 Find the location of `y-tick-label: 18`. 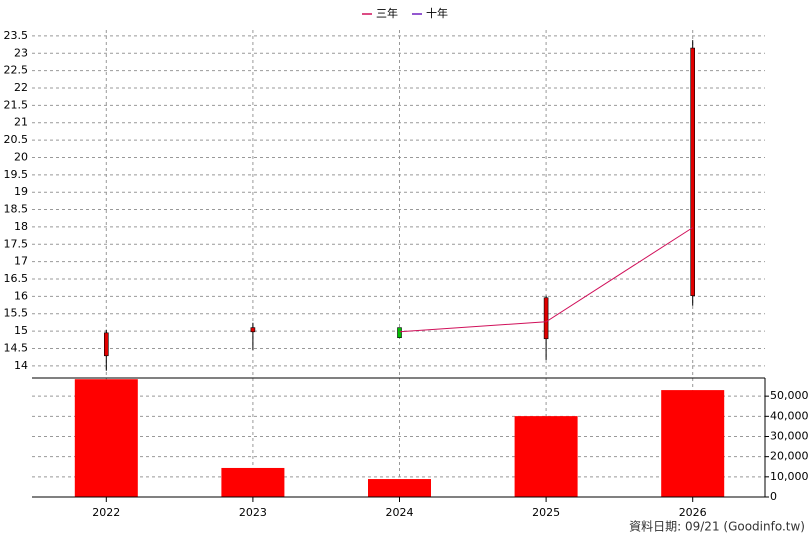

y-tick-label: 18 is located at coordinates (21, 226).